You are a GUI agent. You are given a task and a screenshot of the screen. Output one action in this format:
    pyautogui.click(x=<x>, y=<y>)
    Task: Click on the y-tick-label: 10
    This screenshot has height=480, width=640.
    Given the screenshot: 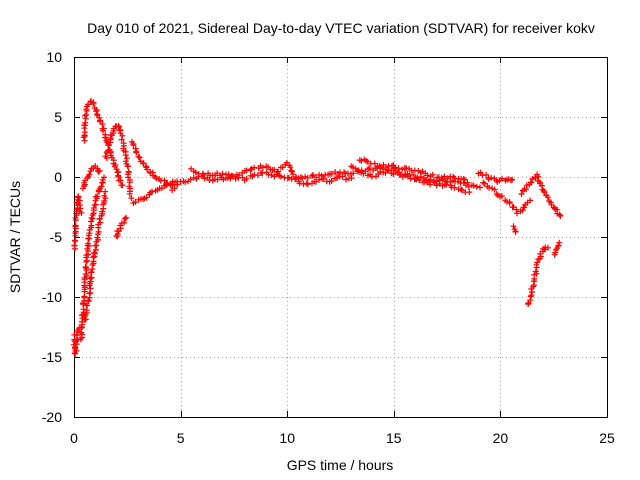 What is the action you would take?
    pyautogui.click(x=54, y=57)
    